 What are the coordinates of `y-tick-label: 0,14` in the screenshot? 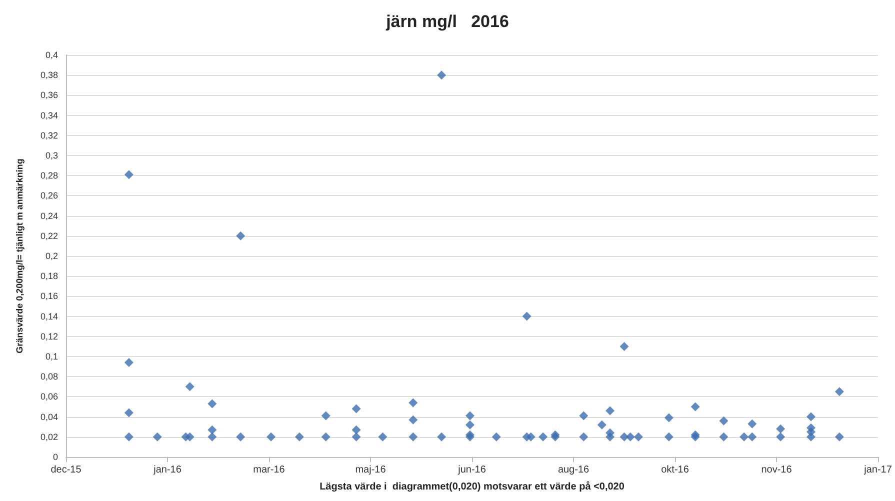 It's located at (49, 316).